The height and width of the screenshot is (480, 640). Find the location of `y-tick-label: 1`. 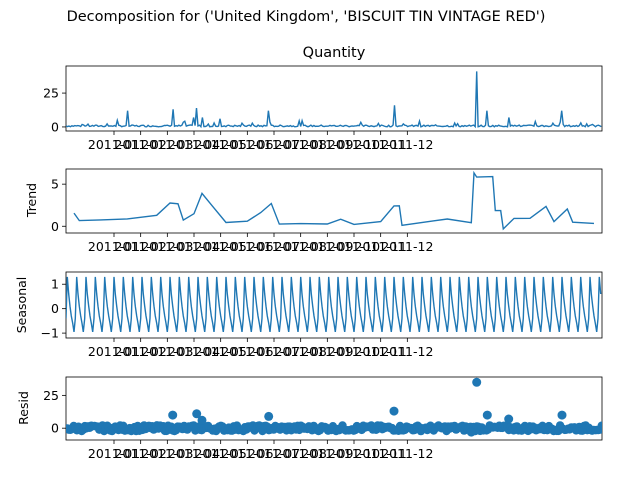

y-tick-label: 1 is located at coordinates (55, 284).